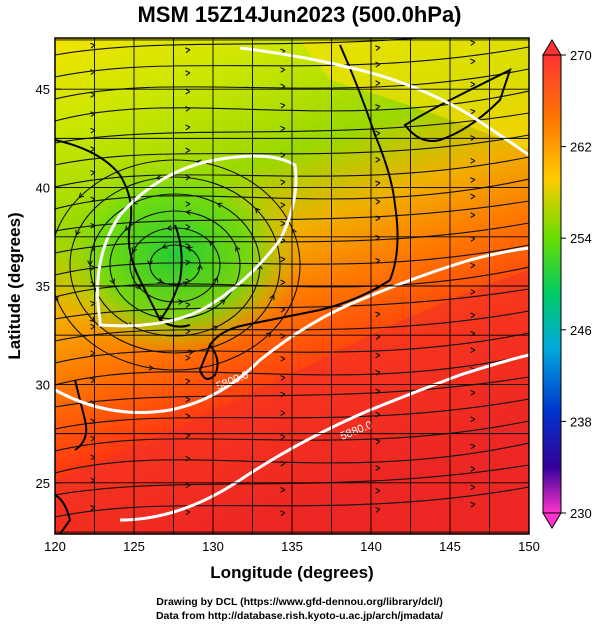  What do you see at coordinates (292, 546) in the screenshot?
I see `x-tick-label: 135` at bounding box center [292, 546].